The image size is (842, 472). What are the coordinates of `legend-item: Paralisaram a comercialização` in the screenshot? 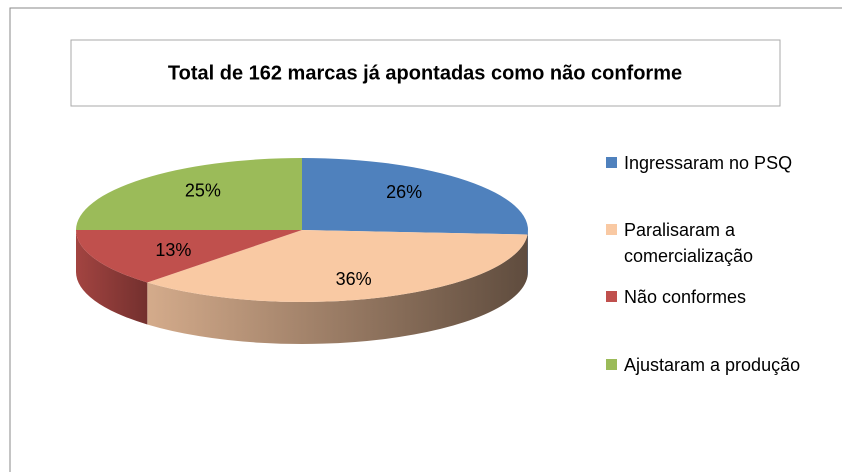 It's located at (720, 243).